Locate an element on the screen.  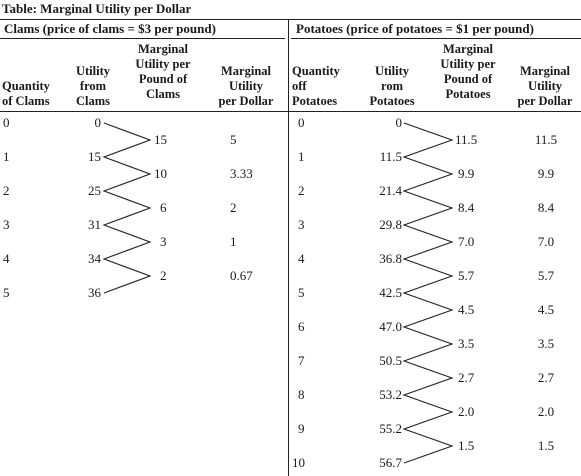
header-mu-pound-clams: Marginal Utility per Pound of Clams is located at coordinates (163, 71).